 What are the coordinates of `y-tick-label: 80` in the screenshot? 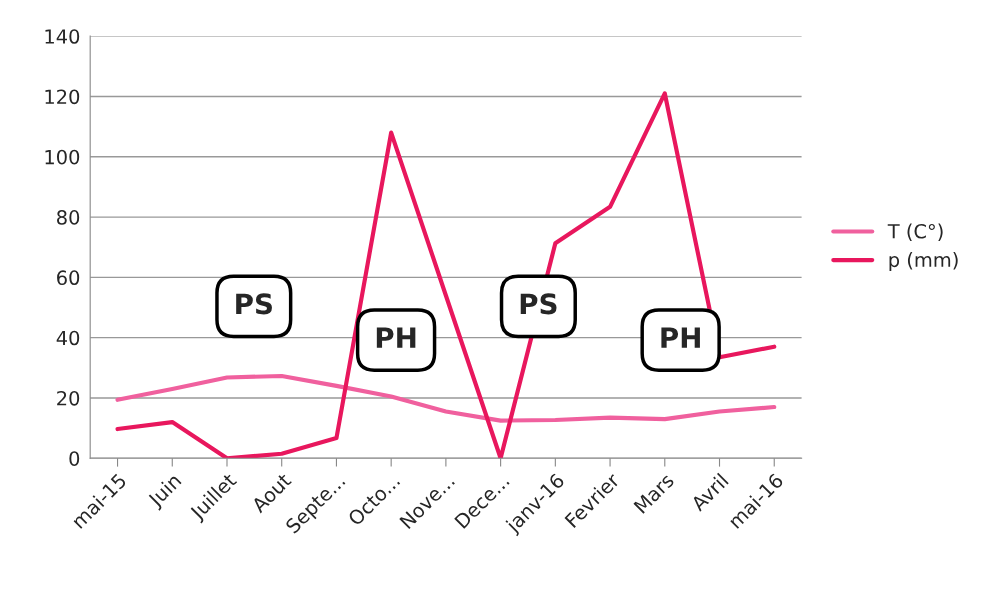 It's located at (68, 217).